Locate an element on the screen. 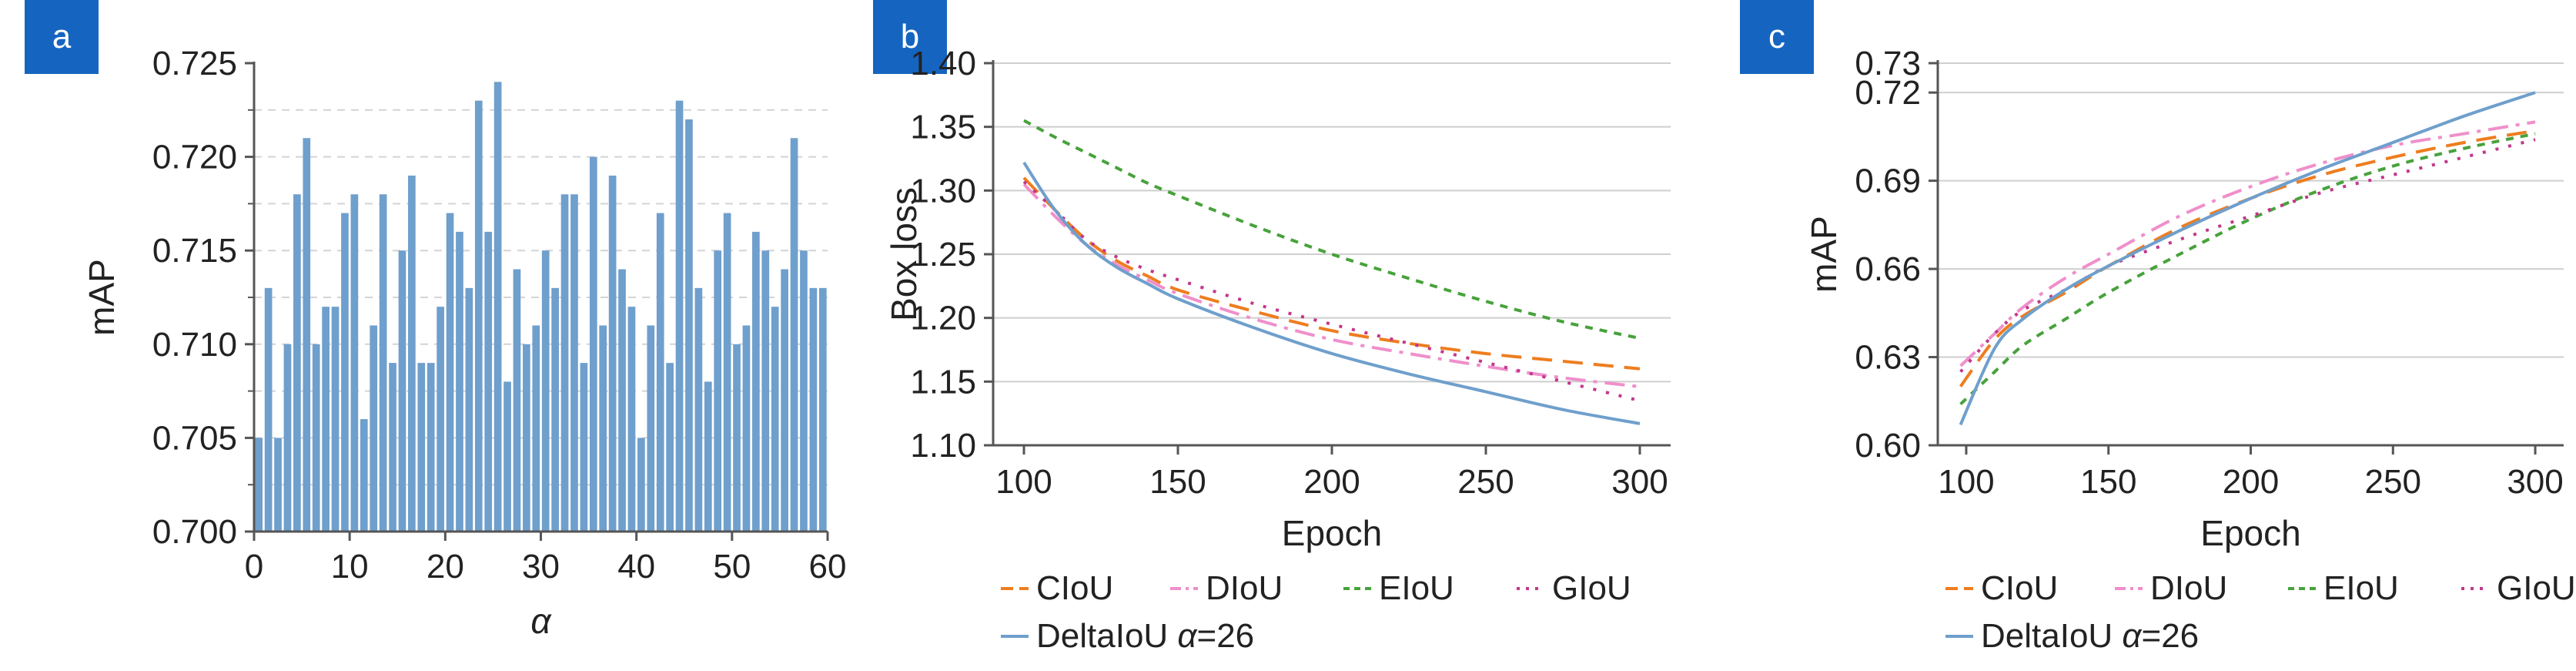 This screenshot has width=2576, height=671. panel-b-tag: b is located at coordinates (910, 37).